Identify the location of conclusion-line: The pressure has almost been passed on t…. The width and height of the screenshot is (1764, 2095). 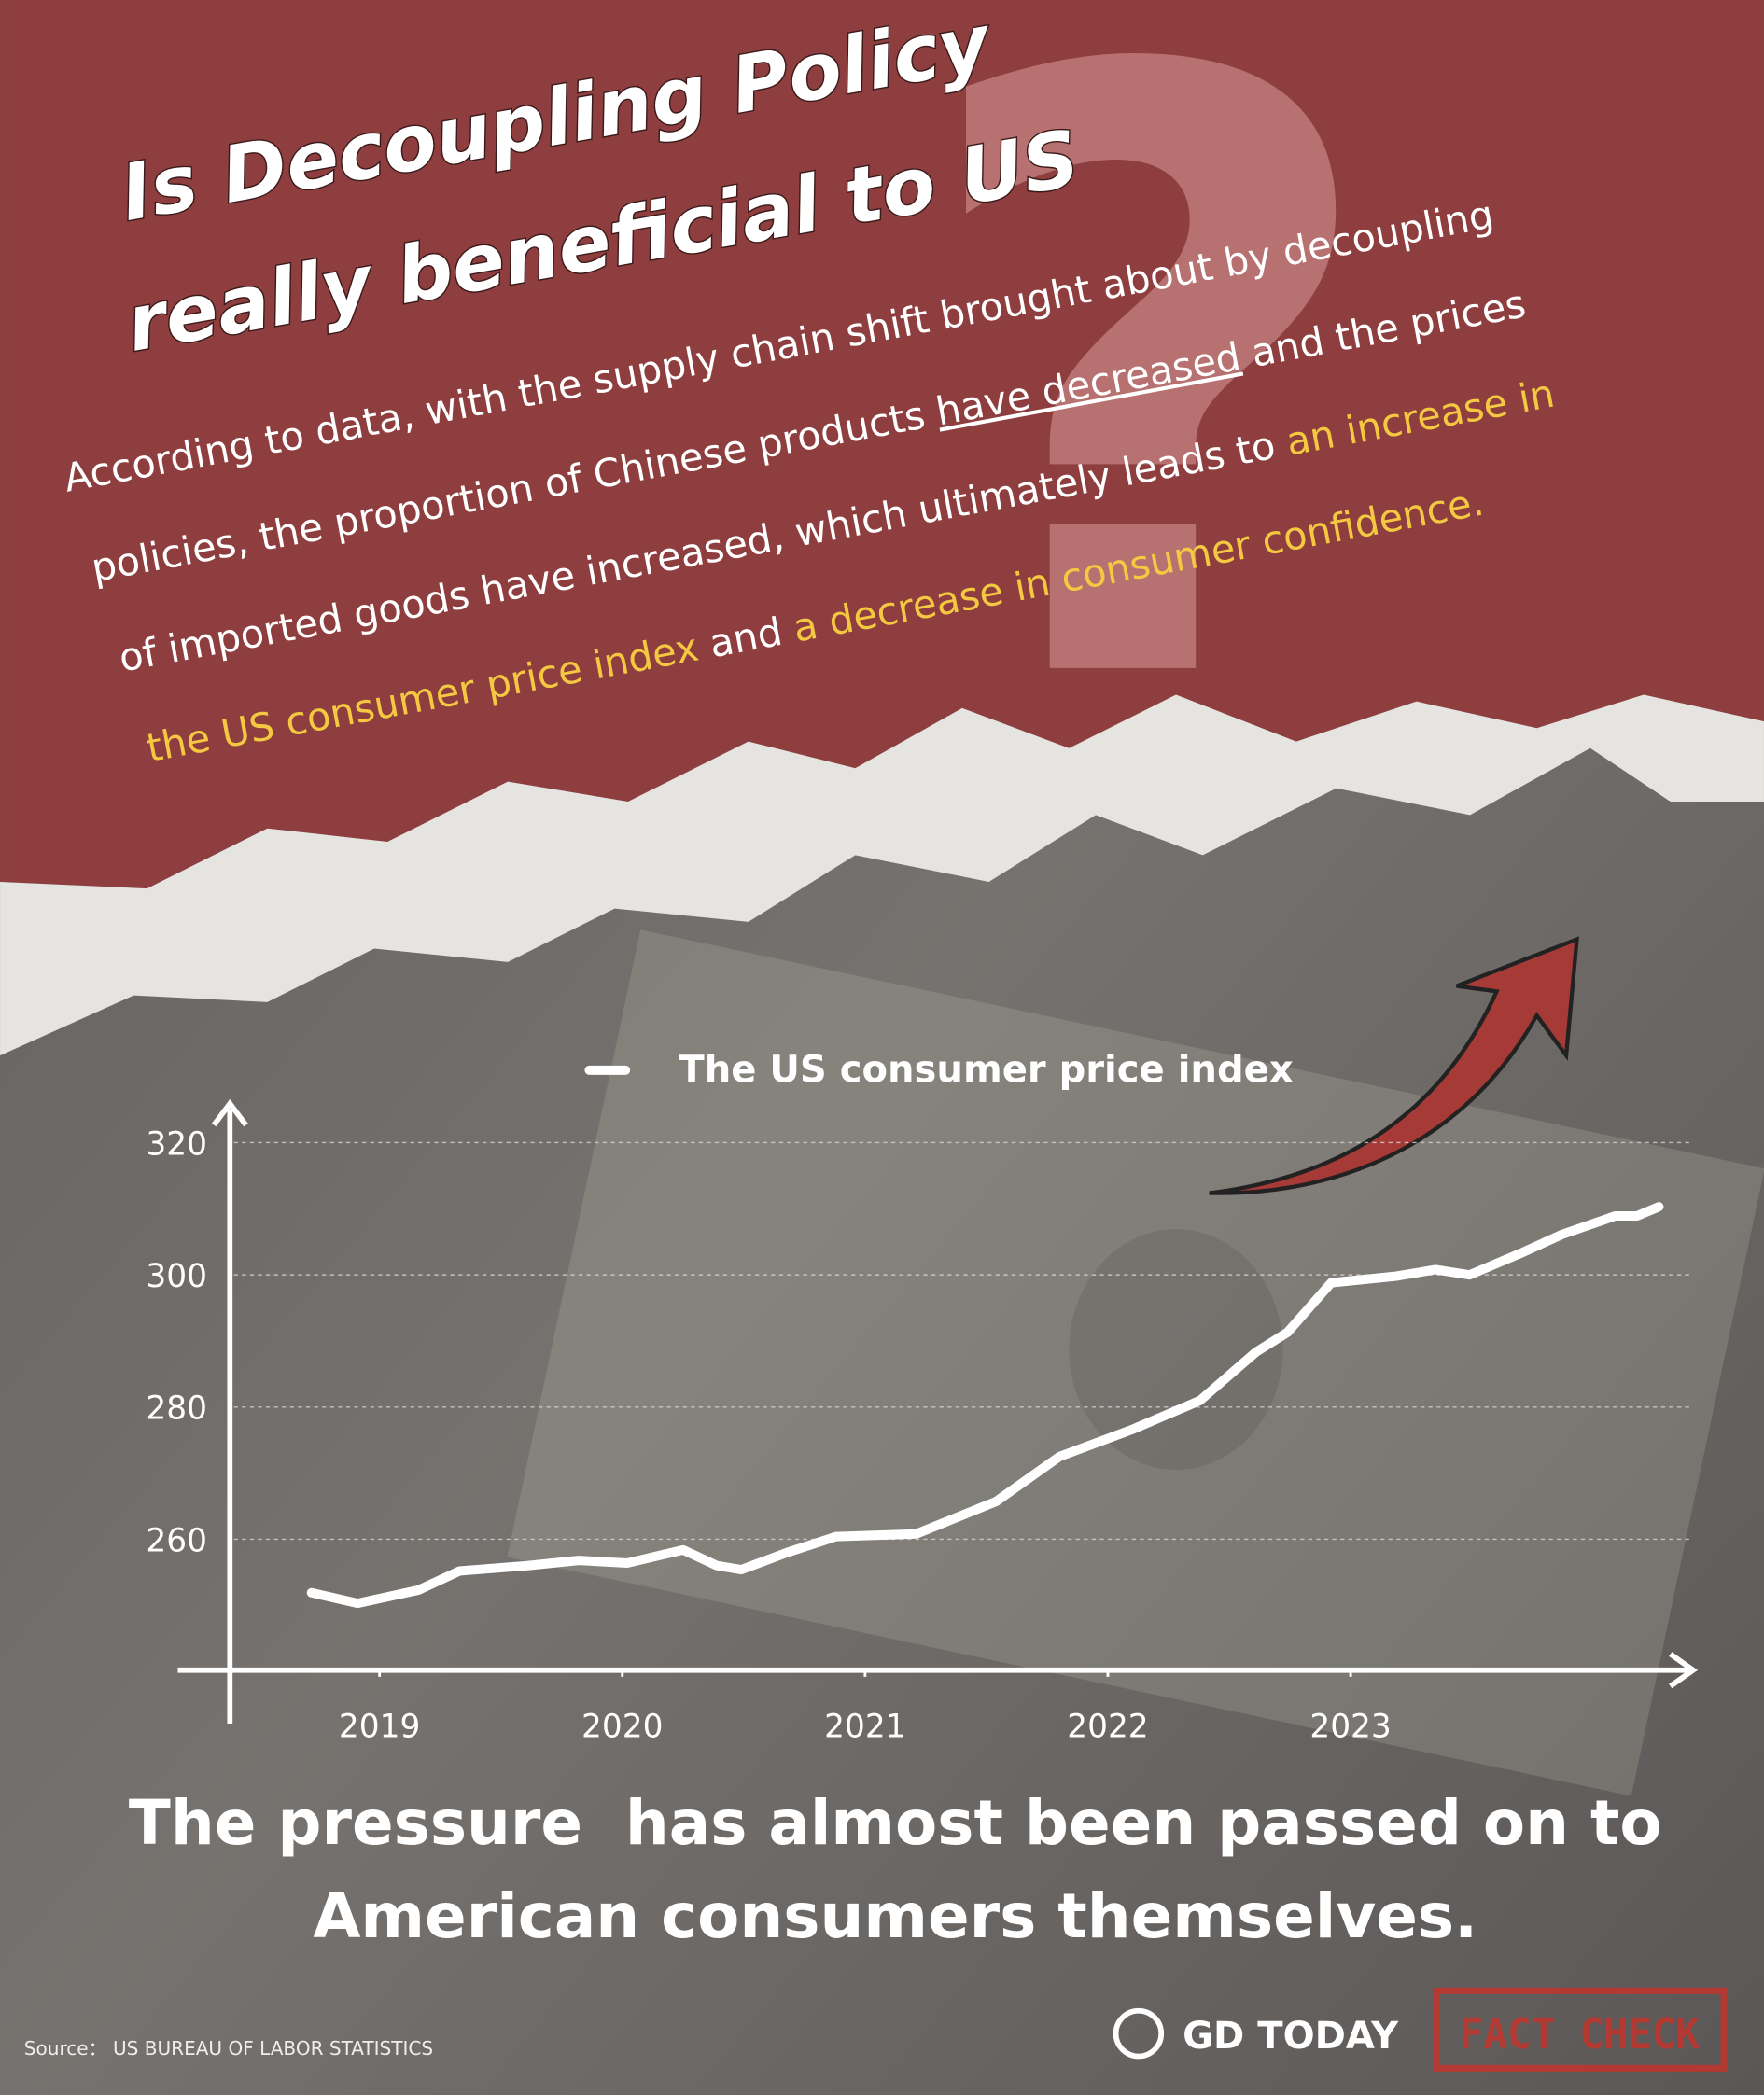
(895, 1823).